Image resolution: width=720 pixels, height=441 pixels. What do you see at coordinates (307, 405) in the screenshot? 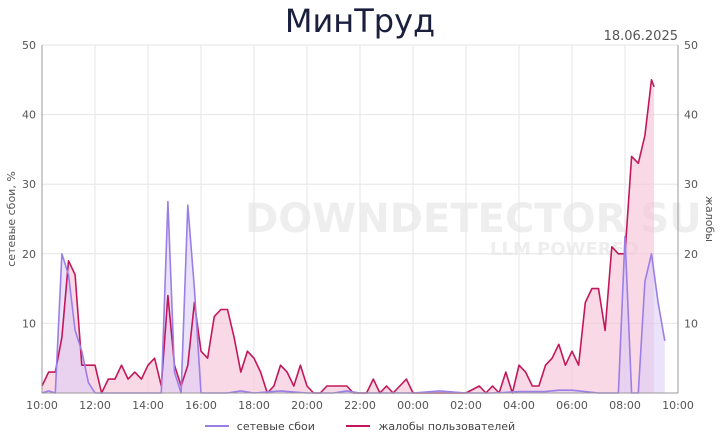
I see `x-tick-label: 20:00` at bounding box center [307, 405].